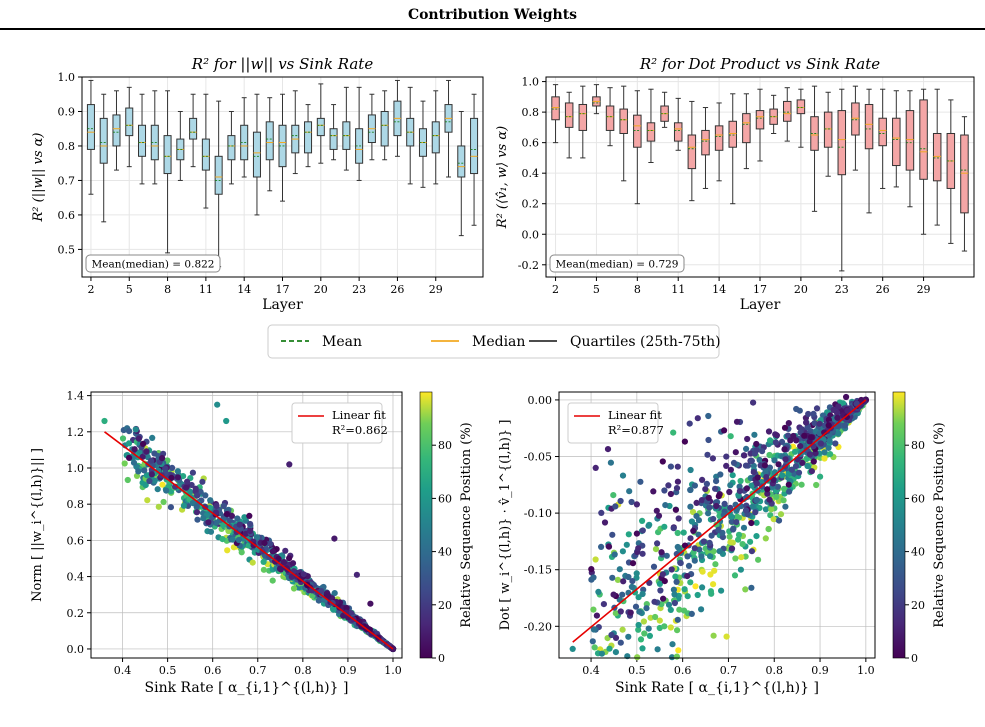 Image resolution: width=985 pixels, height=727 pixels. Describe the element at coordinates (538, 570) in the screenshot. I see `y-tick-label: -0.15` at that location.